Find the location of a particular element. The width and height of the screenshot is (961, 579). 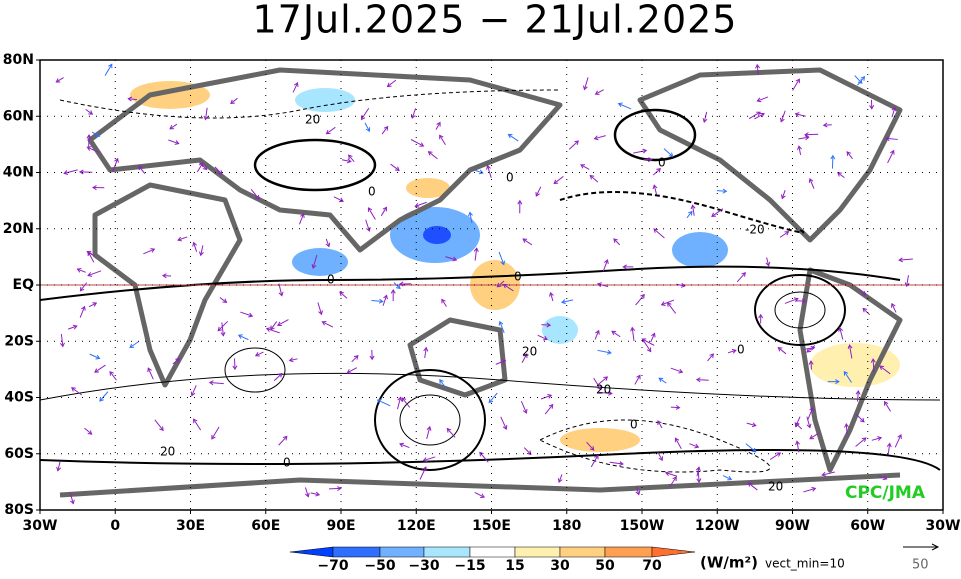

lat-label: 20S is located at coordinates (19, 341).